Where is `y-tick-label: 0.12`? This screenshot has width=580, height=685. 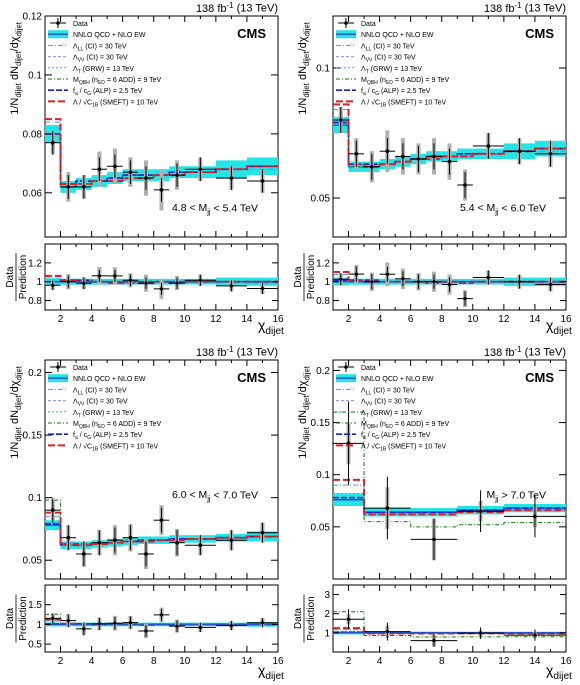 y-tick-label: 0.12 is located at coordinates (33, 17).